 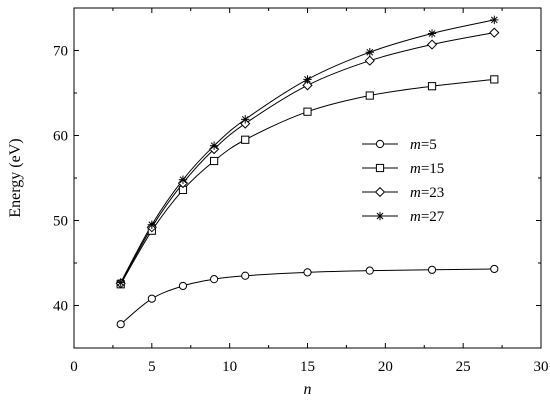 I want to click on y-axis-title: Energy (eV), so click(x=15, y=177).